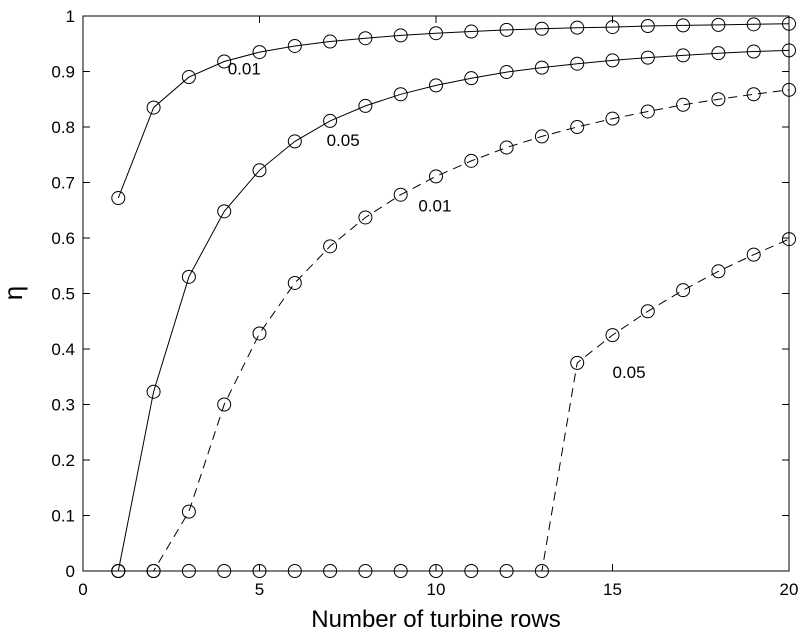 The image size is (805, 644). I want to click on y-tick-label: 0.7, so click(63, 183).